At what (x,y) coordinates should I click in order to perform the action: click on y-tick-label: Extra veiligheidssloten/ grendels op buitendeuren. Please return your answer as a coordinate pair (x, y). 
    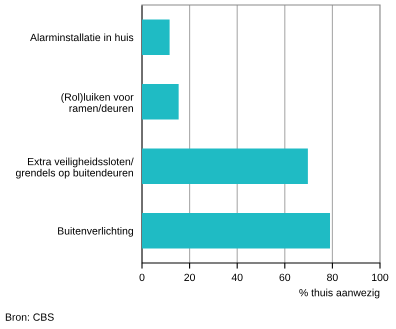
    Looking at the image, I should click on (75, 168).